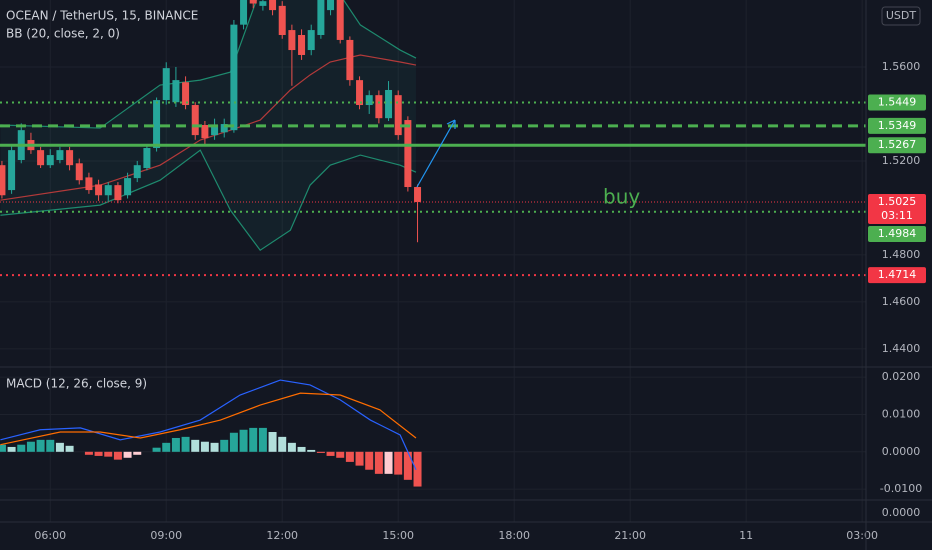 The image size is (932, 550). Describe the element at coordinates (746, 535) in the screenshot. I see `x-tick-label: 11` at that location.